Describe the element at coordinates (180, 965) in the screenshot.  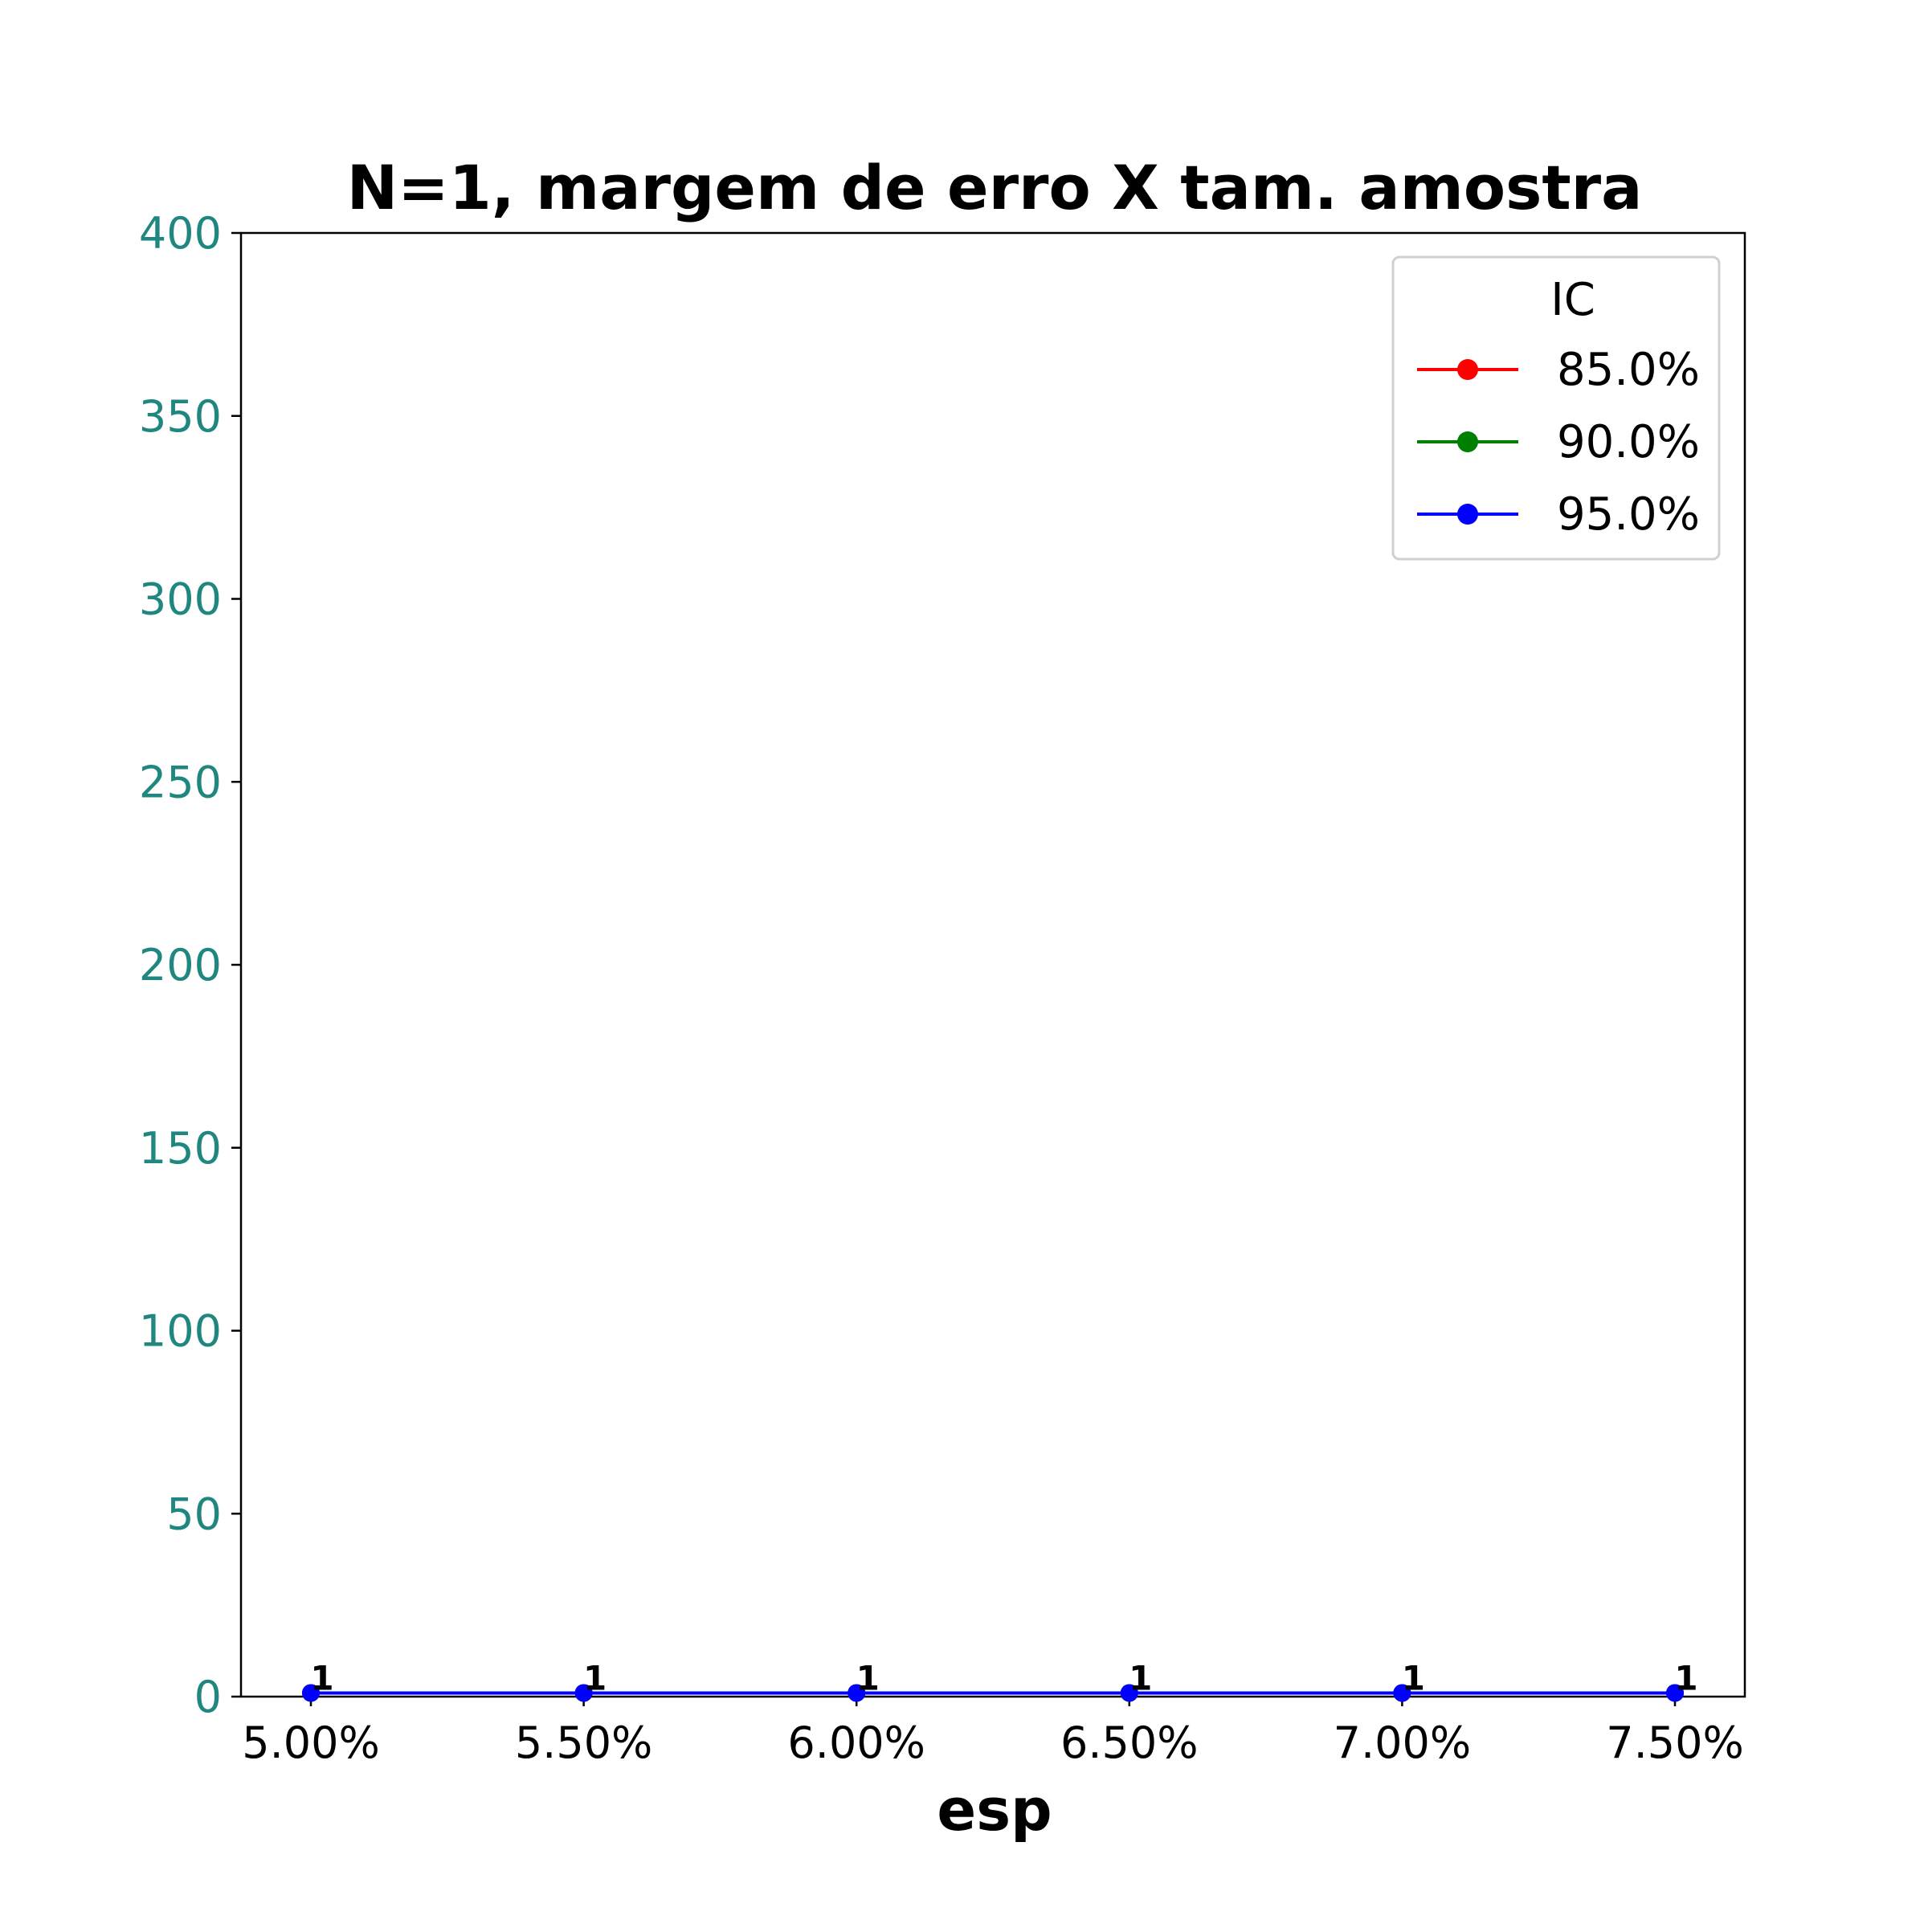
I see `y-tick-label: 200` at that location.